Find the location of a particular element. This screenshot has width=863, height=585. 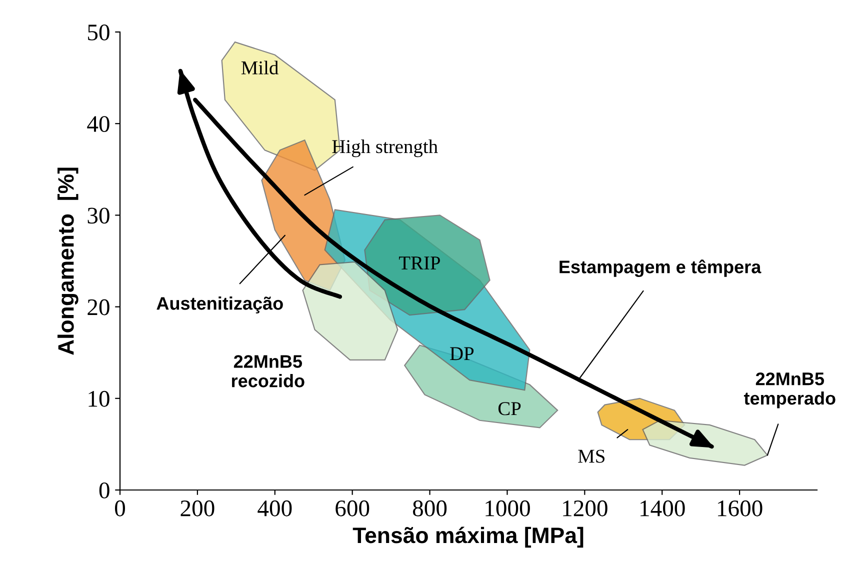

x-tick-label: 200 is located at coordinates (197, 508).